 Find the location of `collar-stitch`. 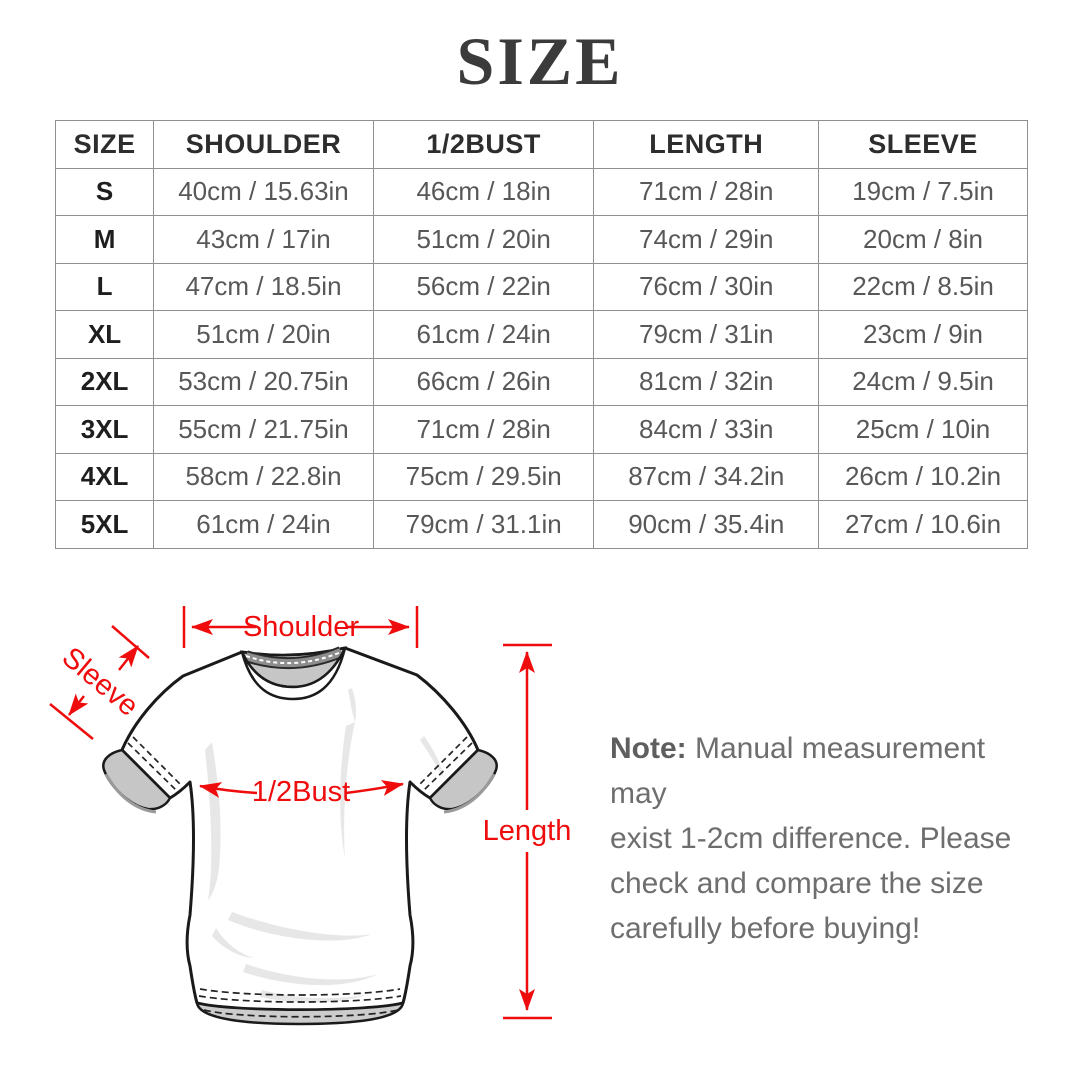

collar-stitch is located at coordinates (293, 658).